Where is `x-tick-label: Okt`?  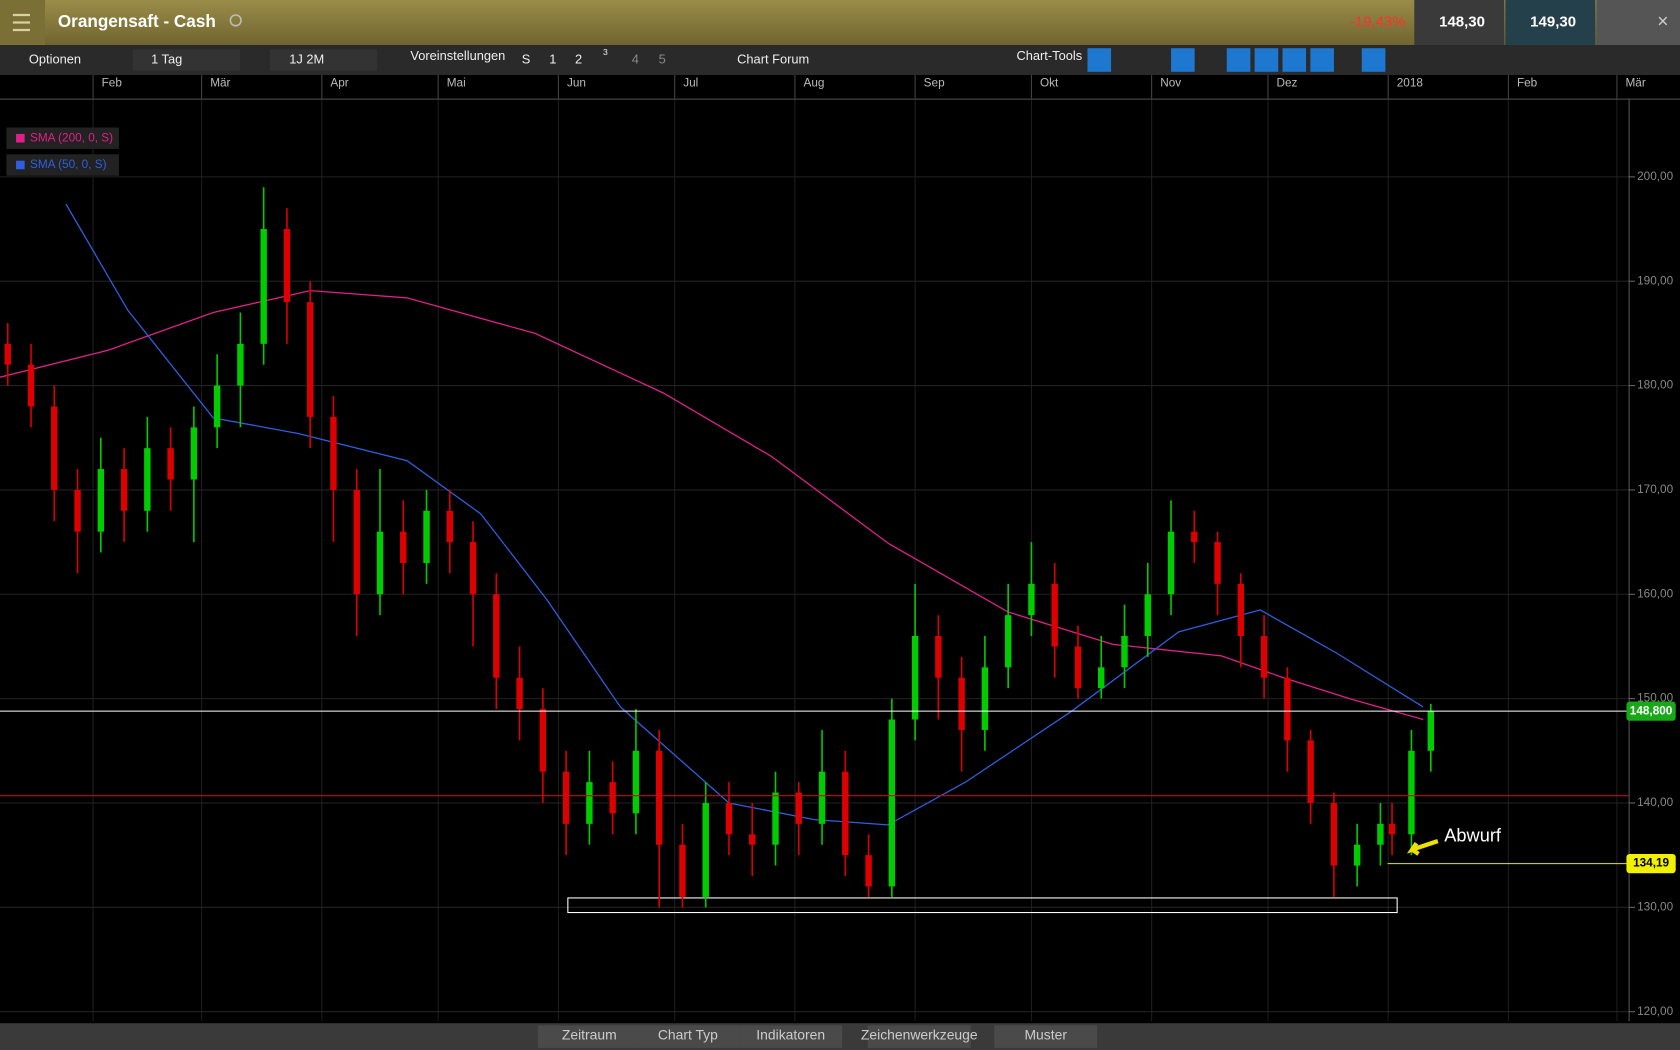
x-tick-label: Okt is located at coordinates (1049, 83).